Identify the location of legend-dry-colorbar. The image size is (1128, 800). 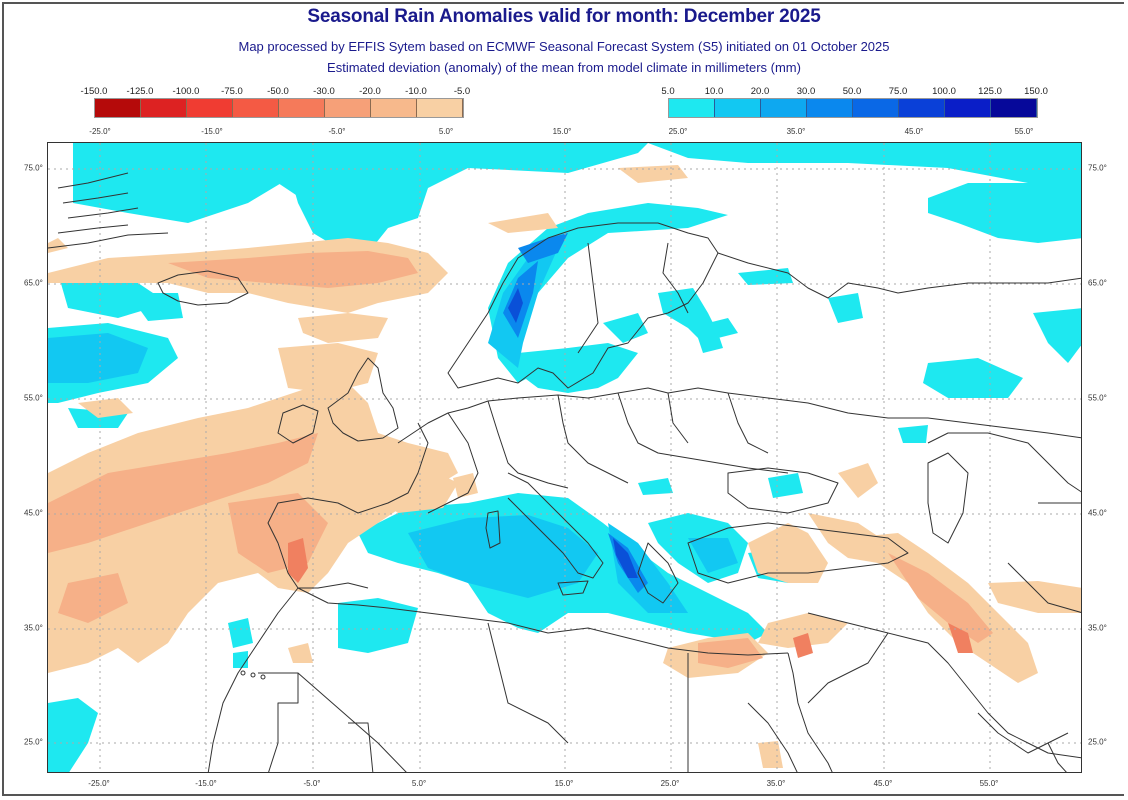
(279, 108).